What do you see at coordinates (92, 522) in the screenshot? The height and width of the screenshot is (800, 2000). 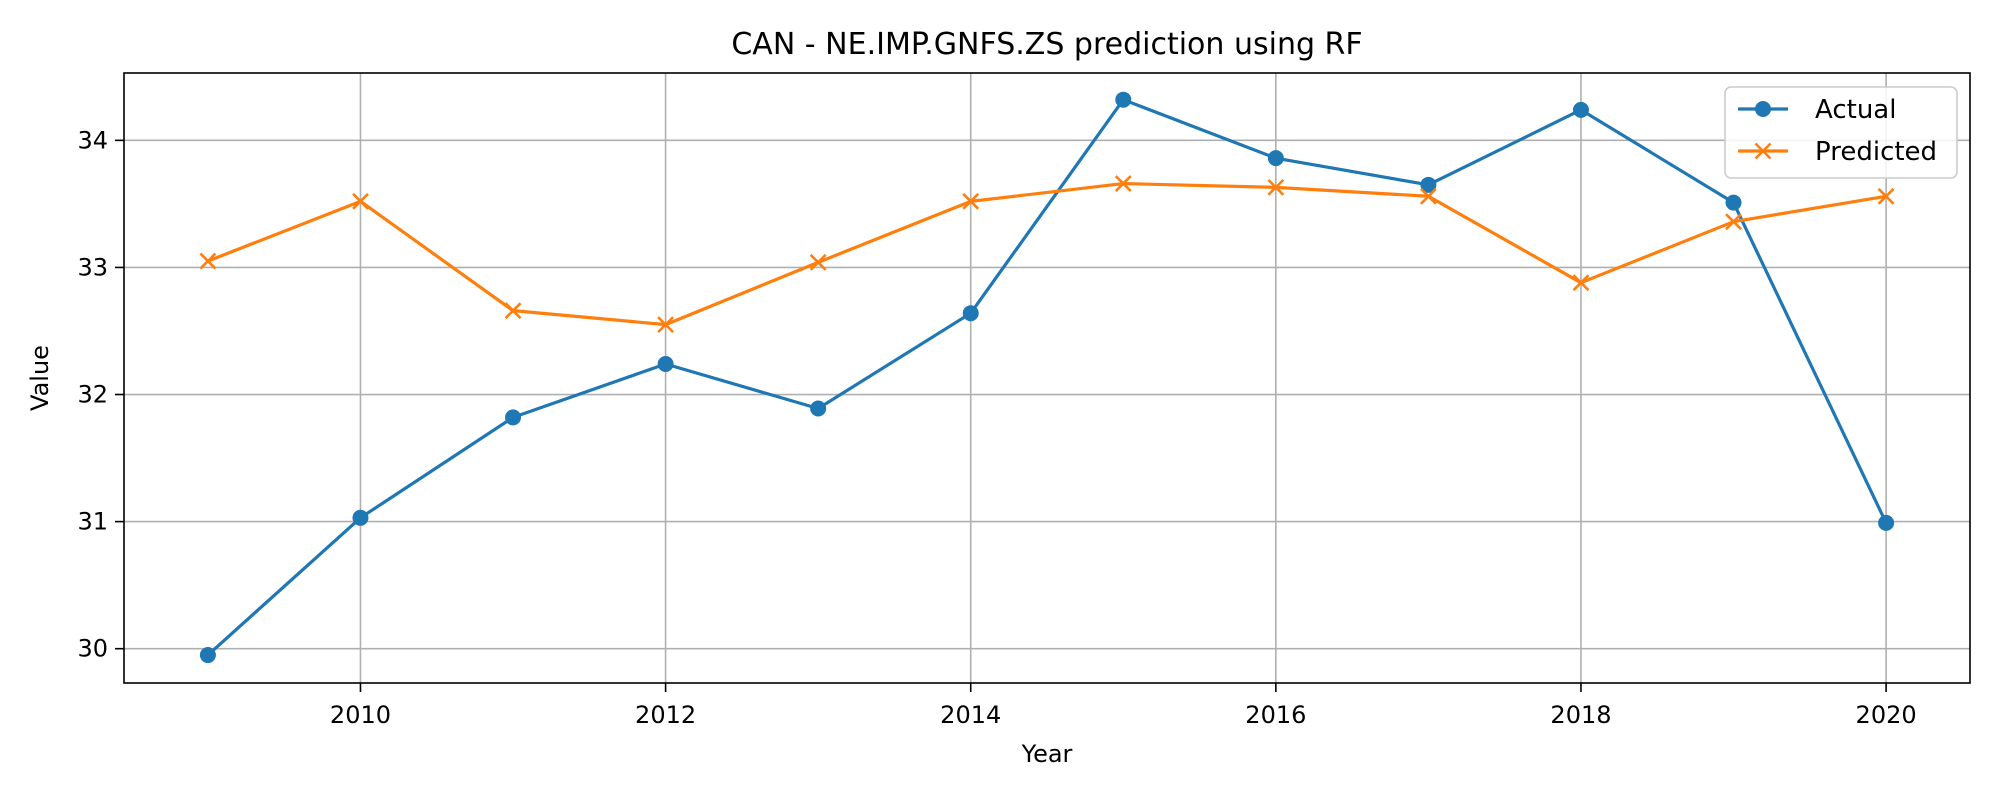 I see `y-tick-label: 31` at bounding box center [92, 522].